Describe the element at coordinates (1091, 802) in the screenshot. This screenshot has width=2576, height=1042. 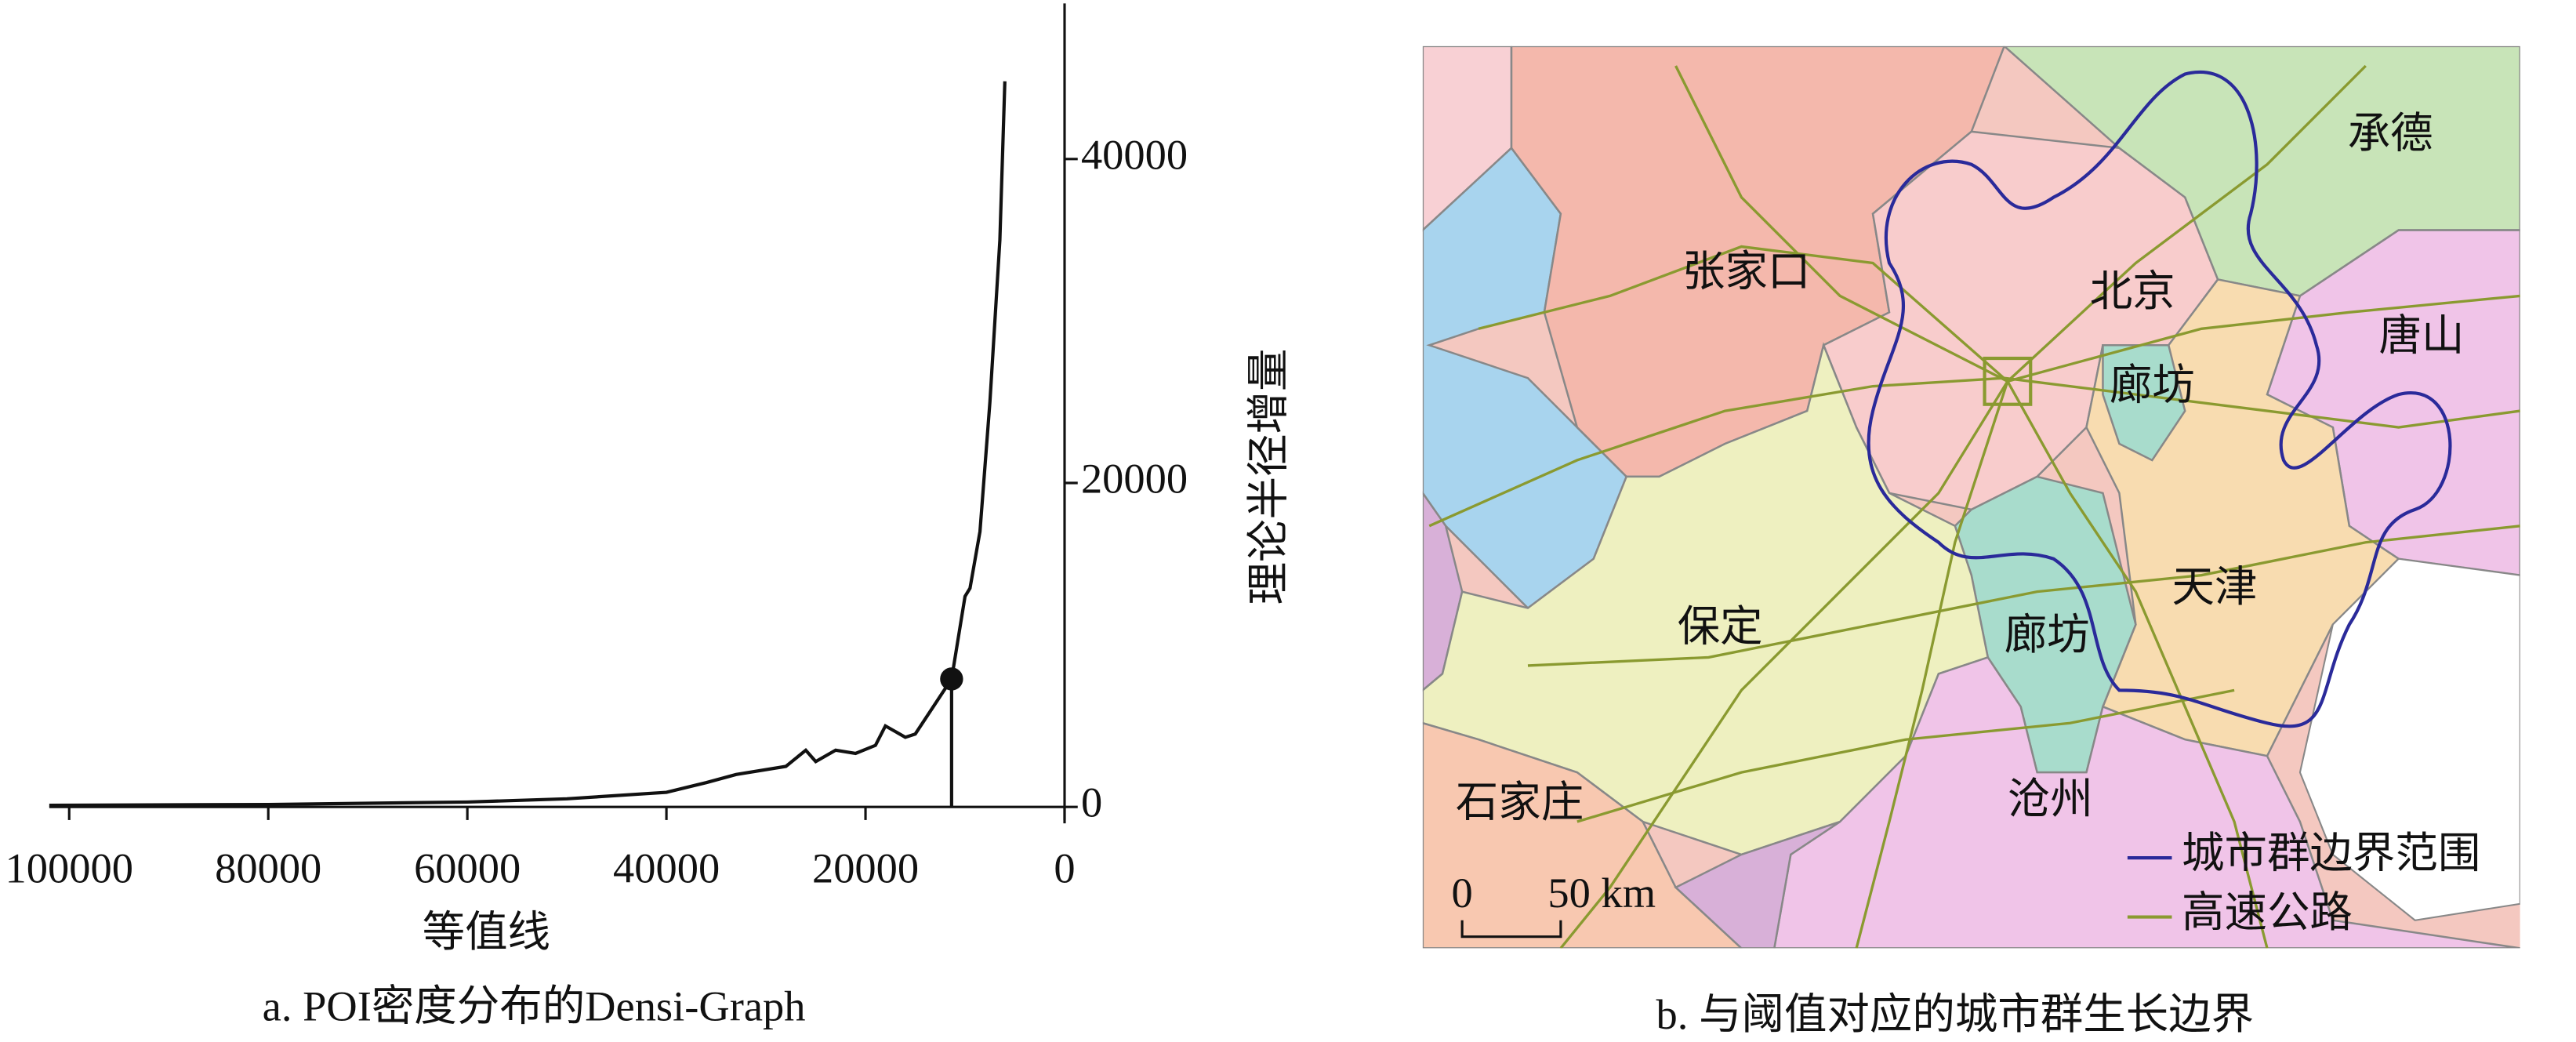
I see `y-tick-label: 0` at that location.